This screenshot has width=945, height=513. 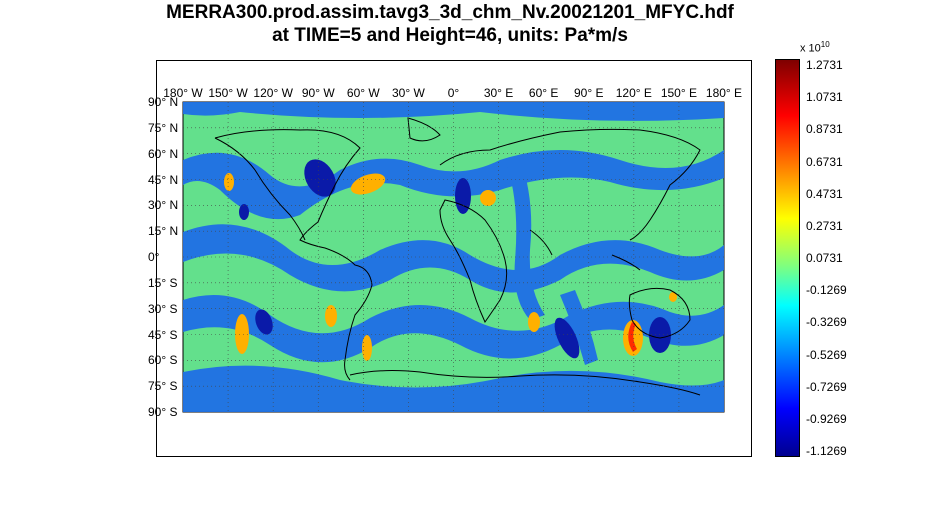 I want to click on latitude-label: 0°, so click(x=154, y=257).